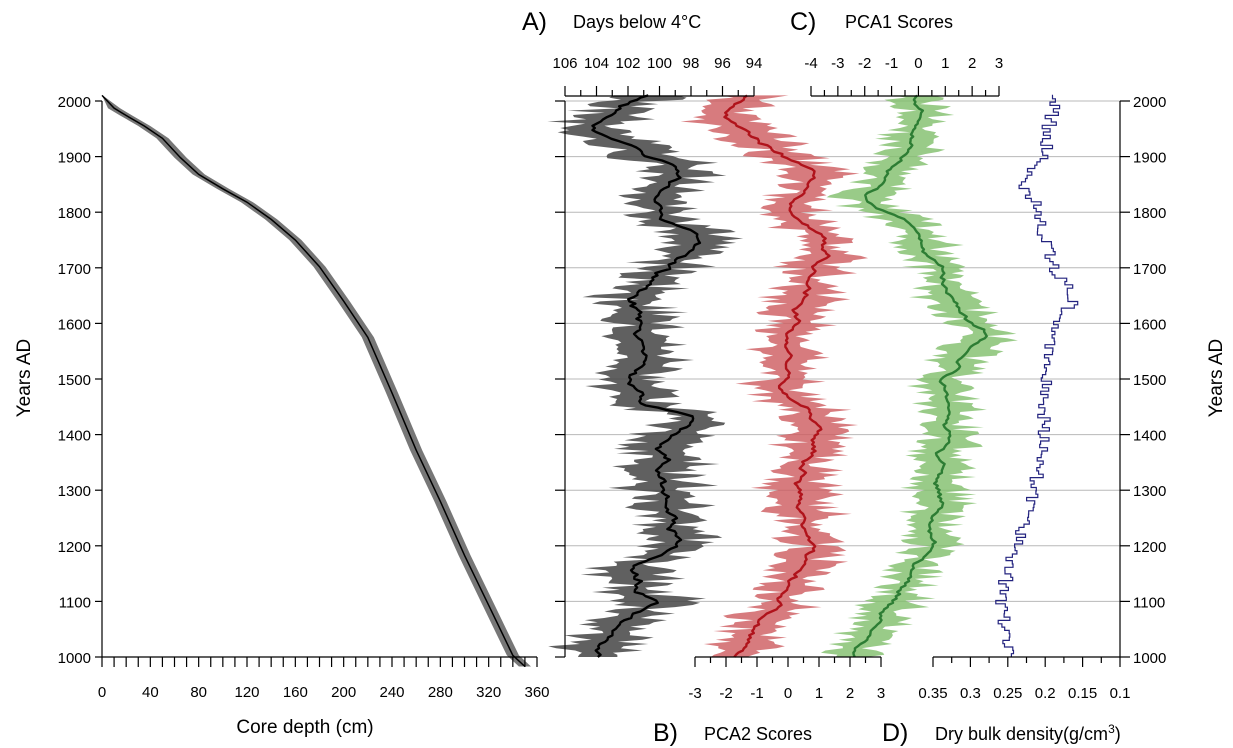  What do you see at coordinates (198, 692) in the screenshot?
I see `left-x-tick-label: 80` at bounding box center [198, 692].